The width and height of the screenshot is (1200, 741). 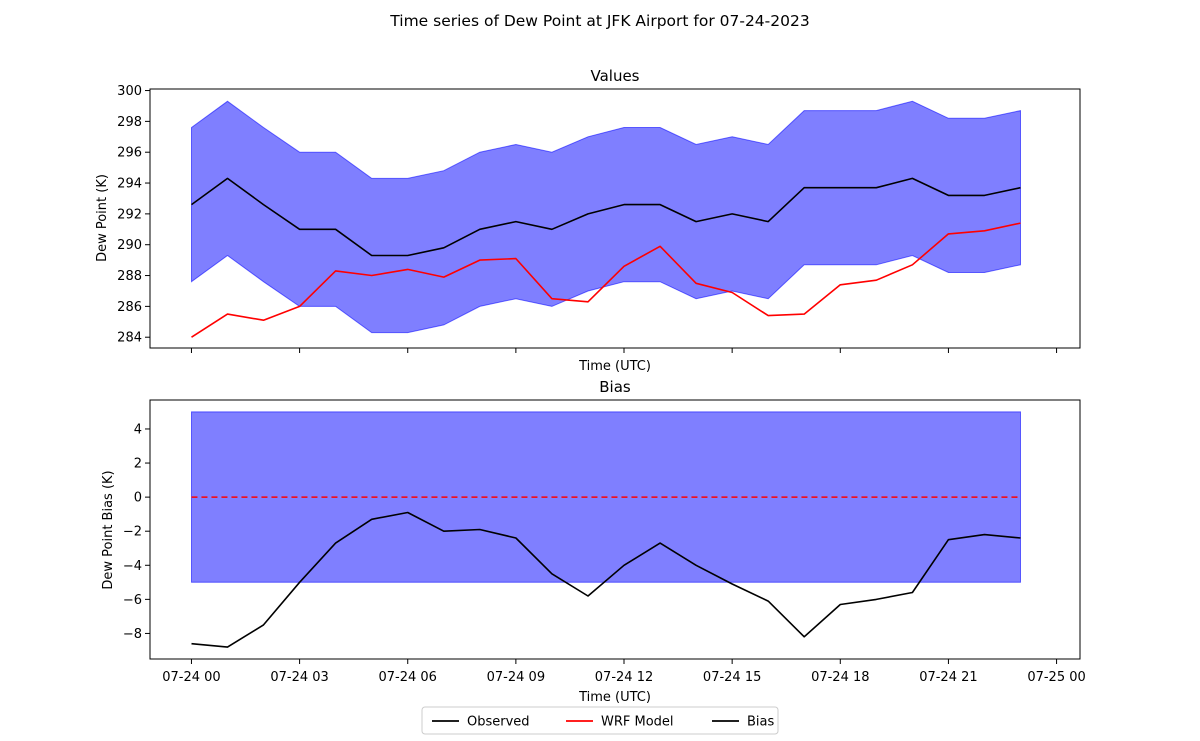 I want to click on y-tick-label: 286, so click(x=129, y=307).